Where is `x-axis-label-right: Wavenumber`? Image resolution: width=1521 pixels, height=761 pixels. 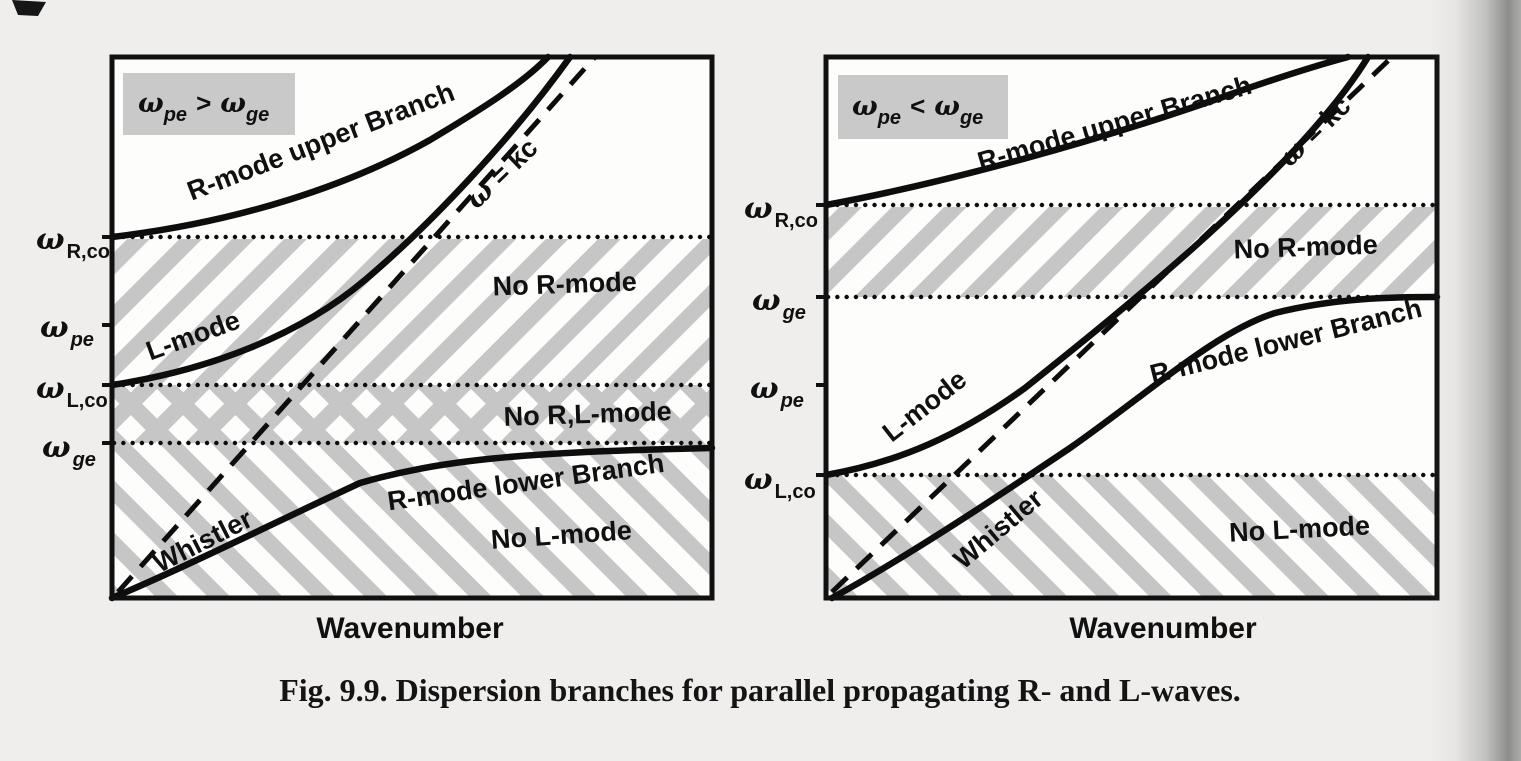 x-axis-label-right: Wavenumber is located at coordinates (1163, 628).